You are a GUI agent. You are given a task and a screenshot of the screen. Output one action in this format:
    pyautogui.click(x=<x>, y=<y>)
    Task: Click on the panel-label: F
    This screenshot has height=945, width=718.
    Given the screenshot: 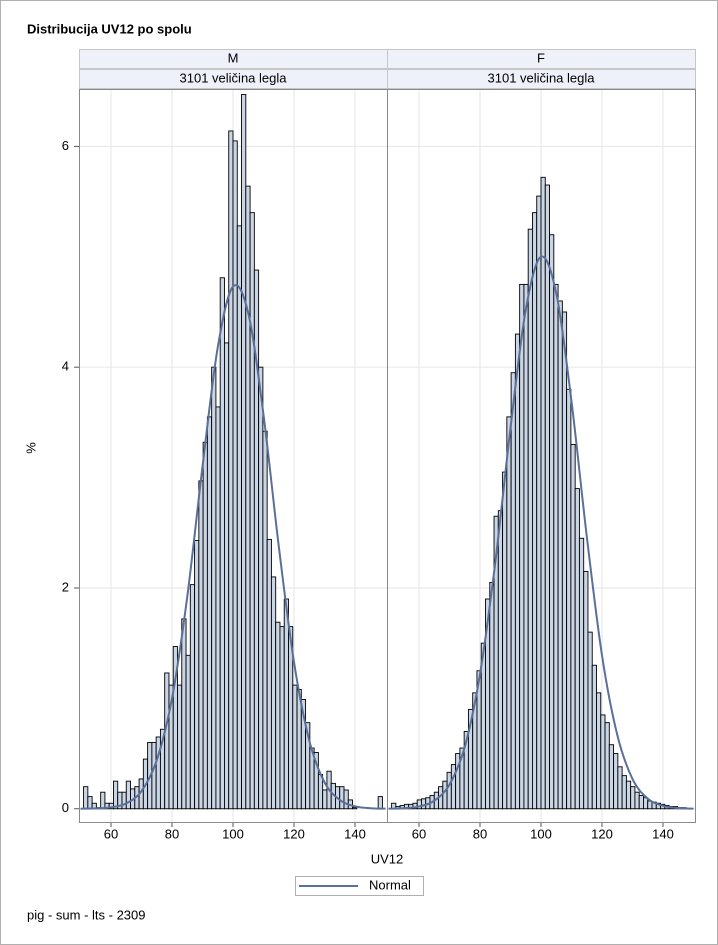 What is the action you would take?
    pyautogui.click(x=541, y=57)
    